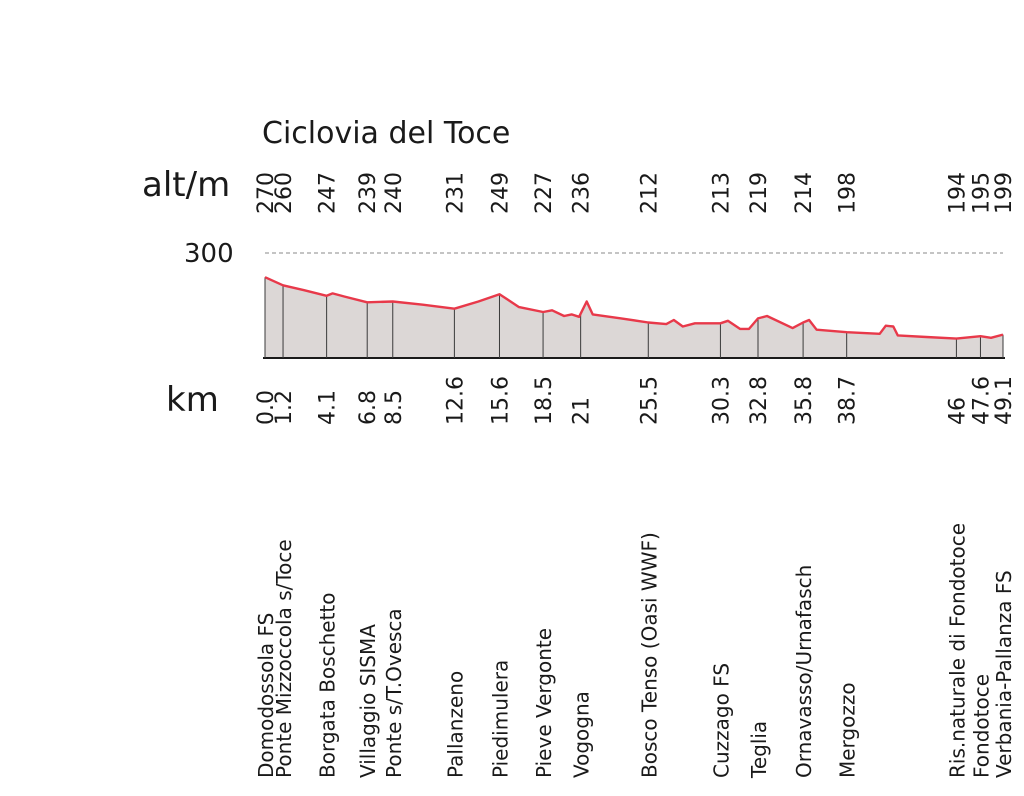  I want to click on altitude-label-0: 270, so click(266, 193).